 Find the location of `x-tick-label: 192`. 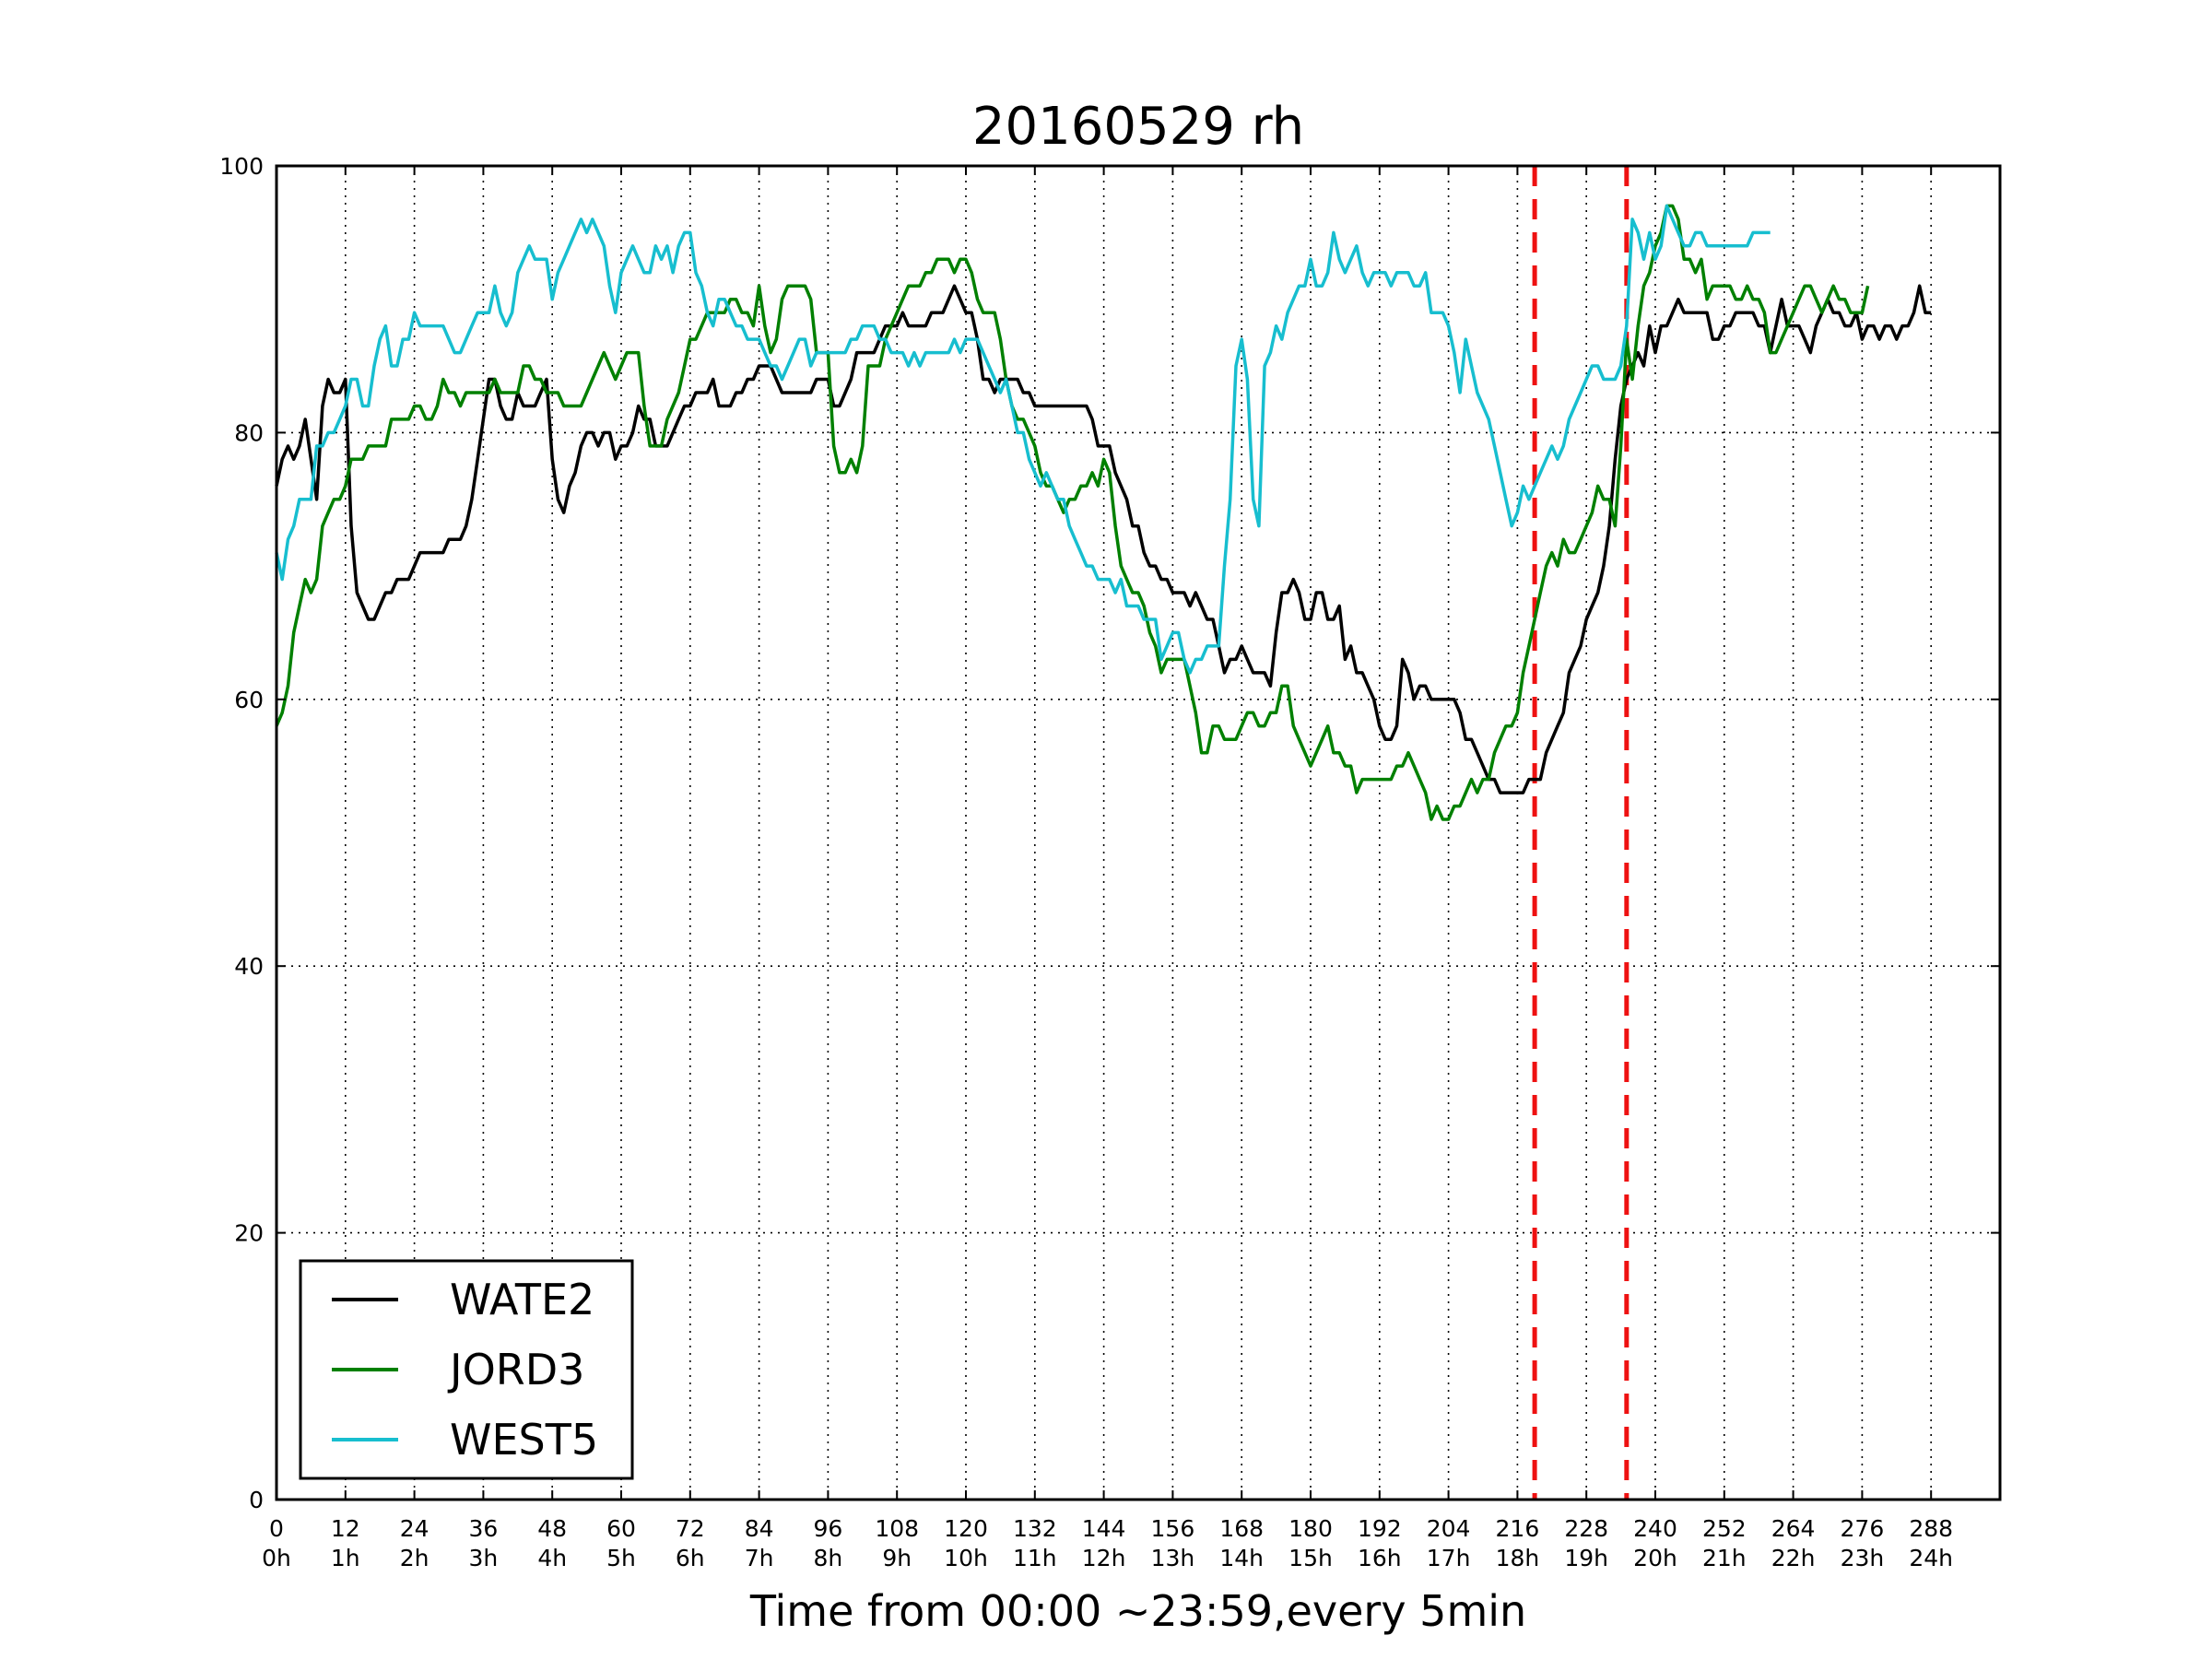

x-tick-label: 192 is located at coordinates (1380, 1528).